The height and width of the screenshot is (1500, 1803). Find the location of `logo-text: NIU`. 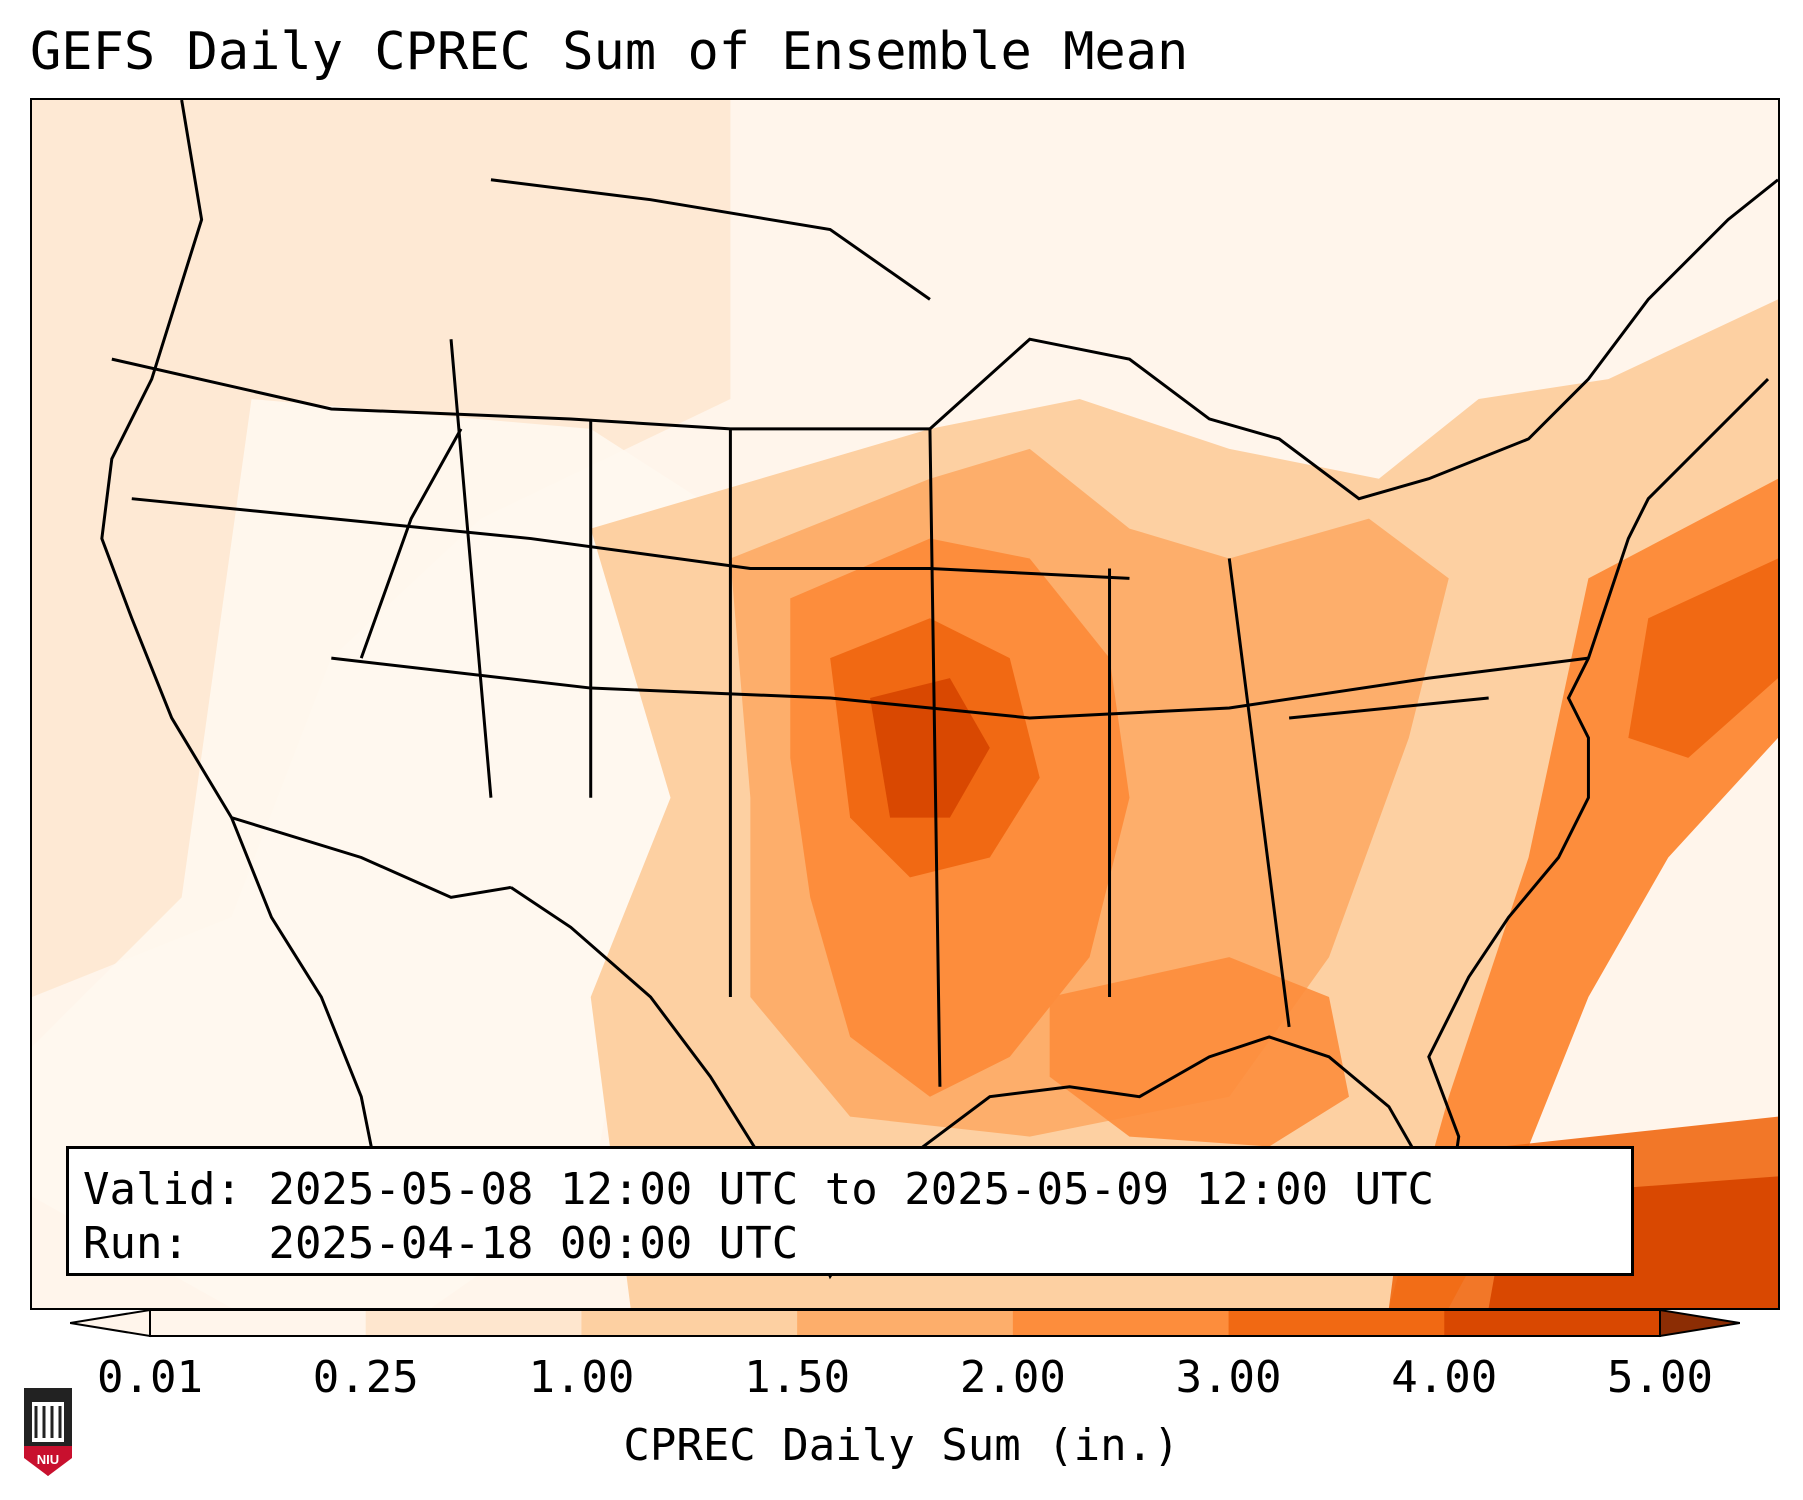

logo-text: NIU is located at coordinates (48, 1459).